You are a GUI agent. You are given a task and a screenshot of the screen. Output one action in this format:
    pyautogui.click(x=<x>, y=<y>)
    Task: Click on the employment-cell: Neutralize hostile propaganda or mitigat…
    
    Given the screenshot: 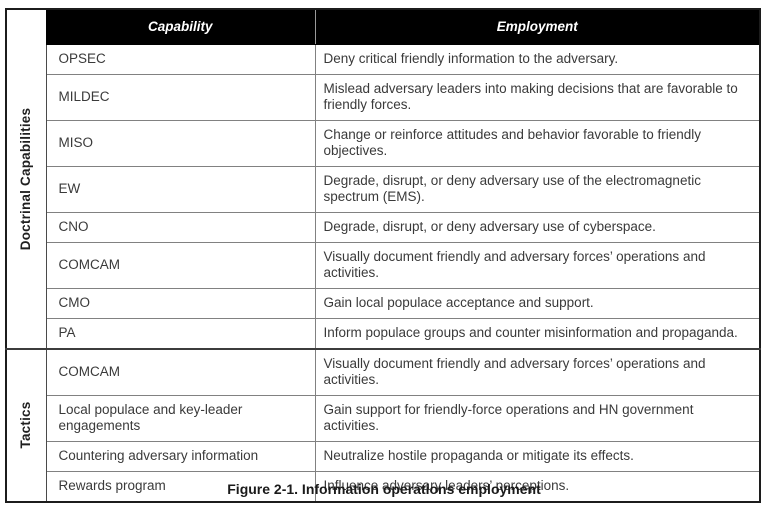 What is the action you would take?
    pyautogui.click(x=537, y=455)
    